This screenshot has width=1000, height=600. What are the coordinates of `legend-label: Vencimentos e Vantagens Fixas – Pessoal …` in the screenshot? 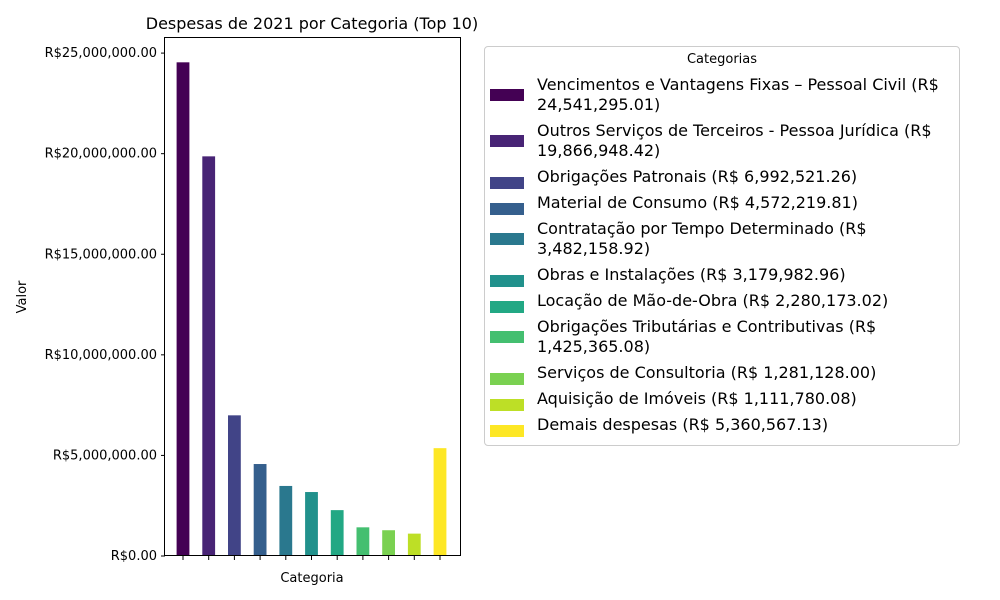 It's located at (738, 94).